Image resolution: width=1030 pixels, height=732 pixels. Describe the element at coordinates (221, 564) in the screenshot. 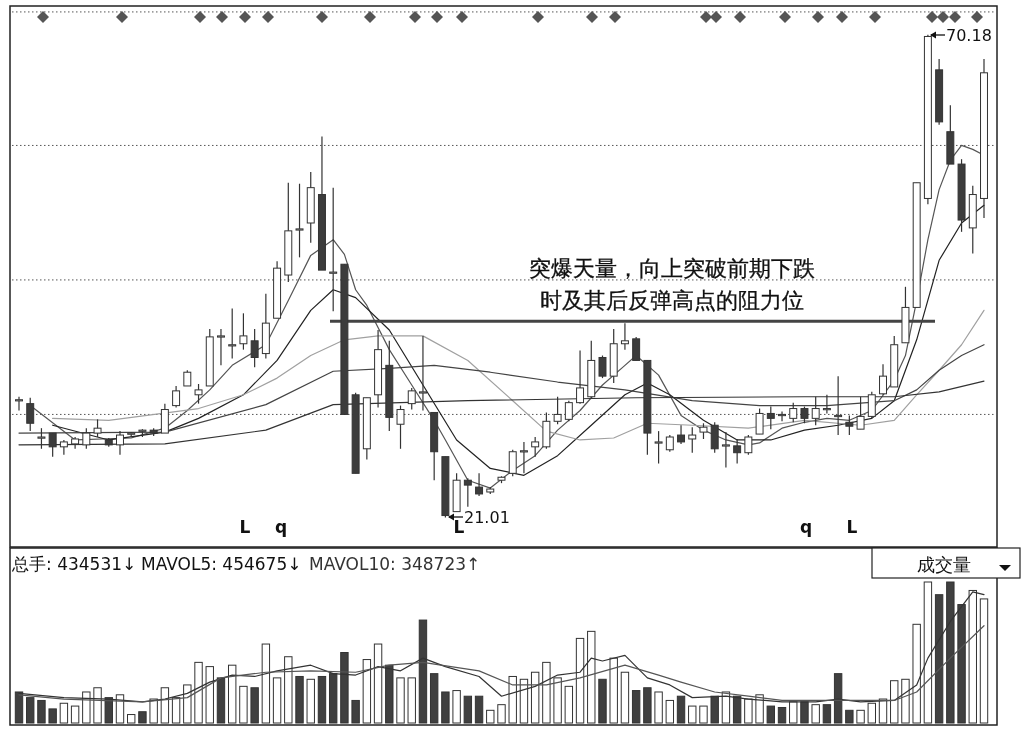

I see `text: MAVOL5: 454675↓` at that location.